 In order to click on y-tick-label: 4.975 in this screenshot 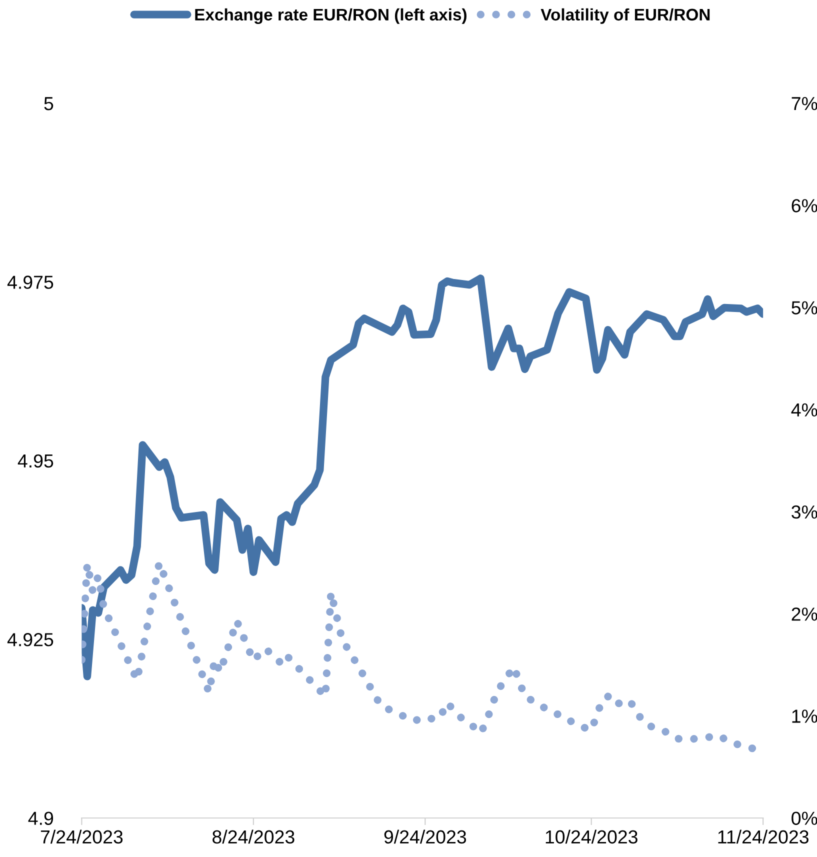, I will do `click(30, 282)`.